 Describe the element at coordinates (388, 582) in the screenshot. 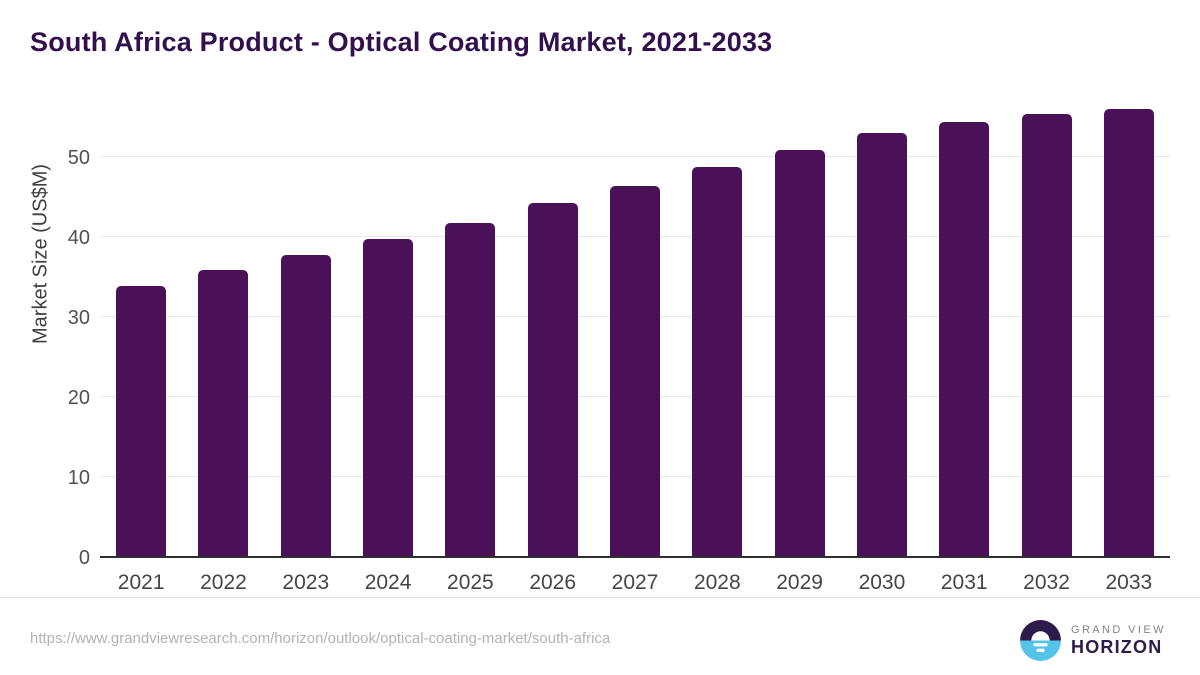

I see `x-tick-label-2024: 2024` at that location.